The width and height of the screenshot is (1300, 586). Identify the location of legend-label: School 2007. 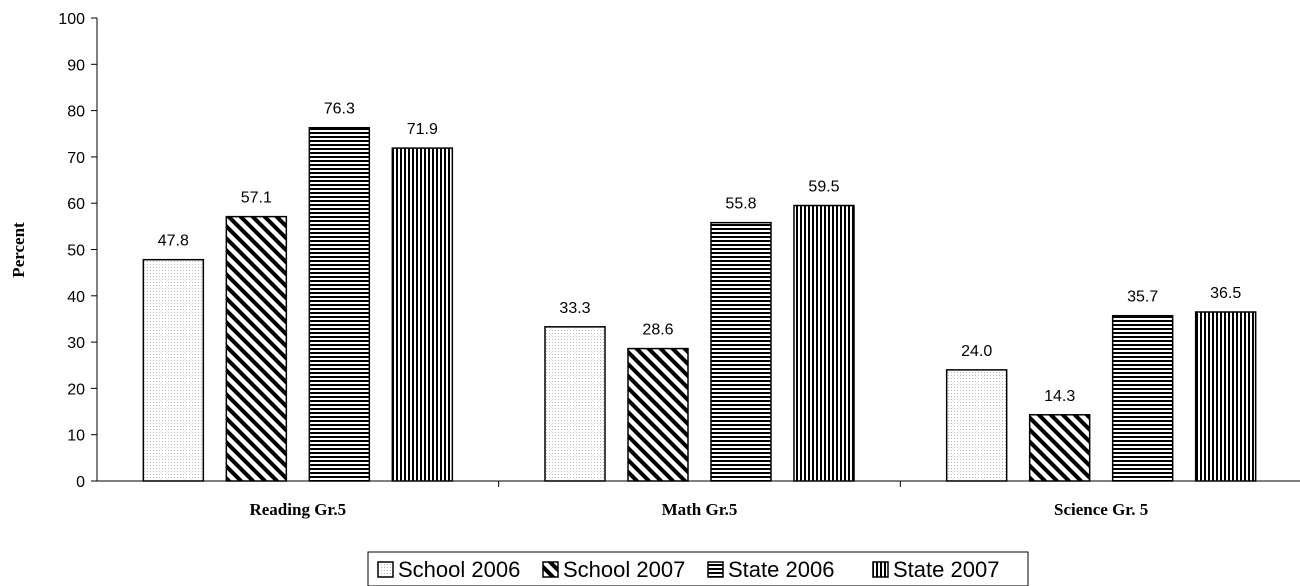
(624, 569).